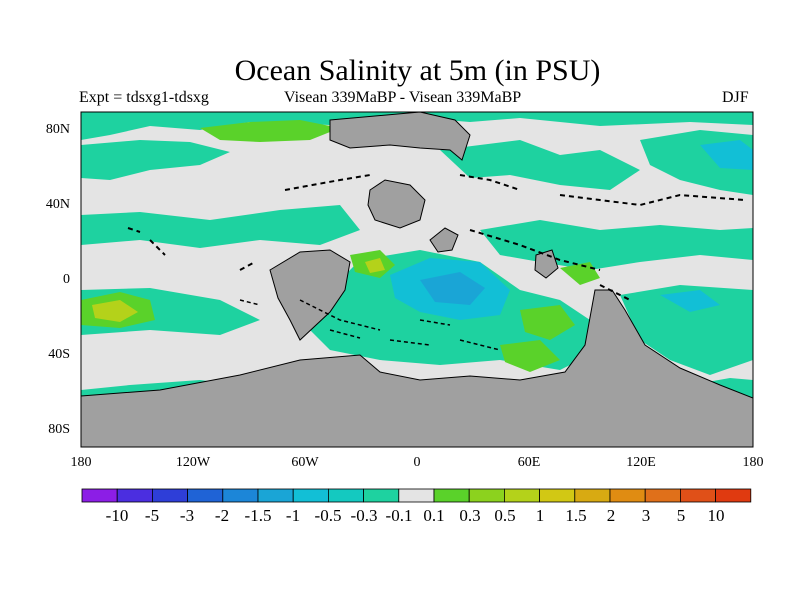 Image resolution: width=800 pixels, height=600 pixels. I want to click on colorbar-label: -1.5, so click(258, 515).